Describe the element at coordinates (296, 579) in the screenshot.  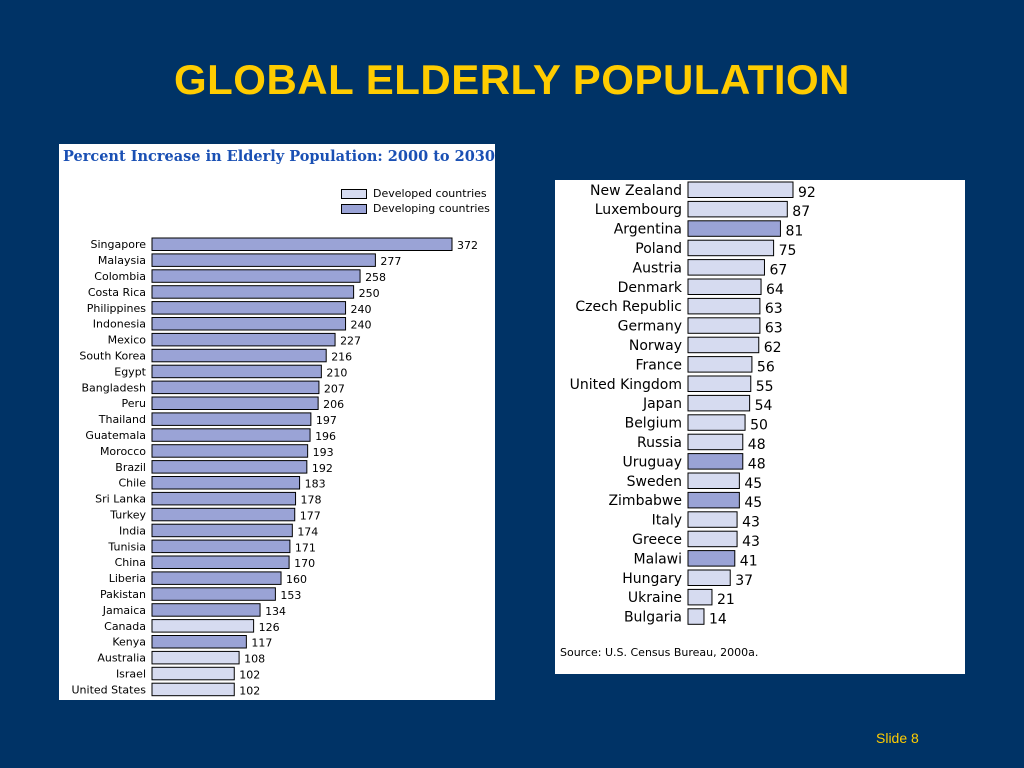
I see `data-label: 160` at that location.